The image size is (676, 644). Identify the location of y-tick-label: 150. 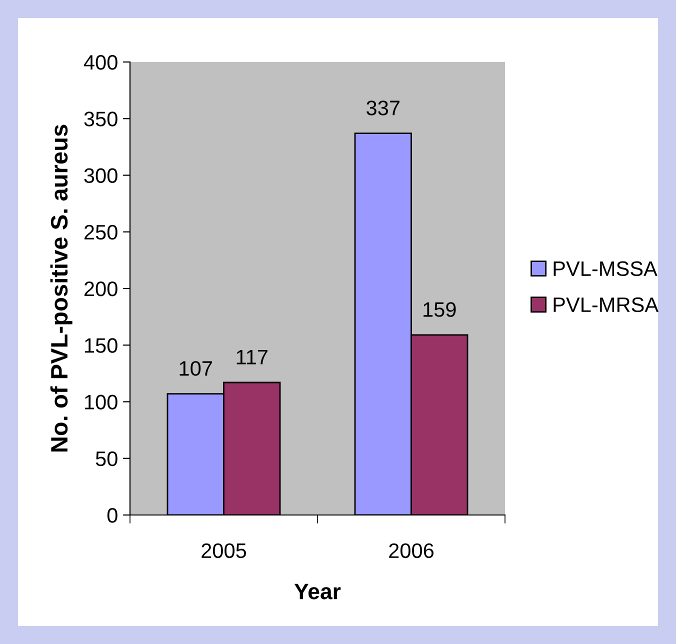
(101, 345).